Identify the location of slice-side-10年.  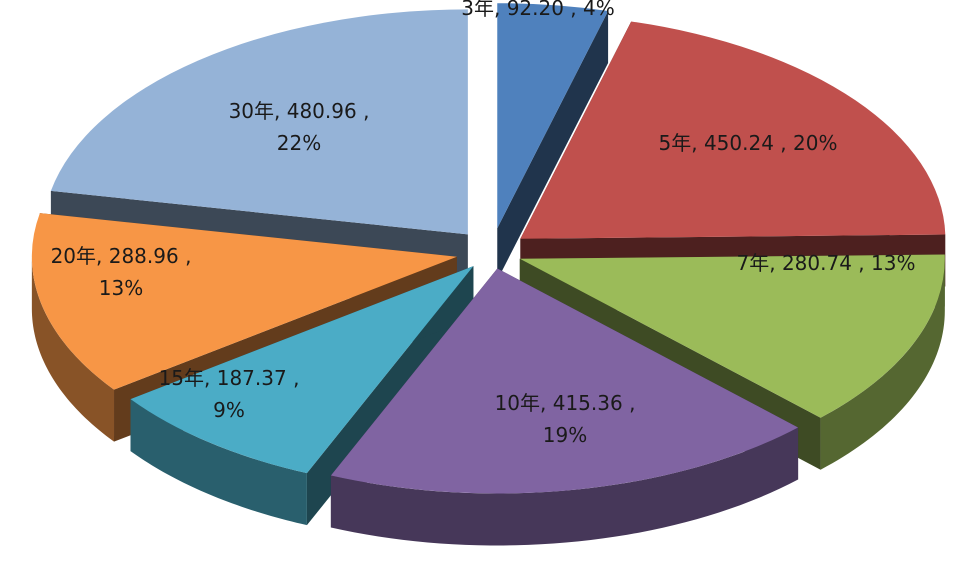
(564, 486).